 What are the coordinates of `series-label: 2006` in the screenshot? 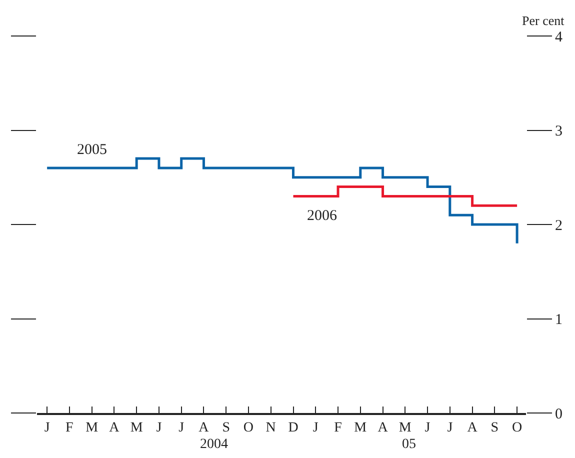 It's located at (322, 216).